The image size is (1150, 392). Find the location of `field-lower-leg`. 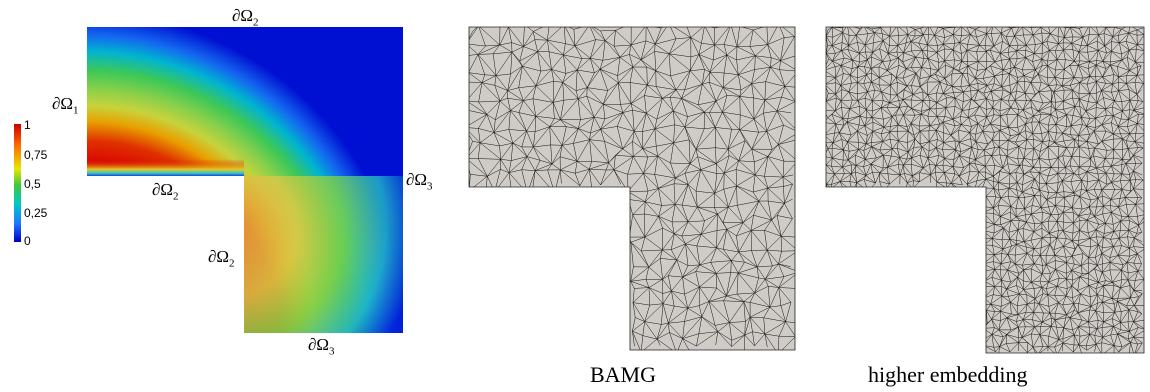

field-lower-leg is located at coordinates (323, 254).